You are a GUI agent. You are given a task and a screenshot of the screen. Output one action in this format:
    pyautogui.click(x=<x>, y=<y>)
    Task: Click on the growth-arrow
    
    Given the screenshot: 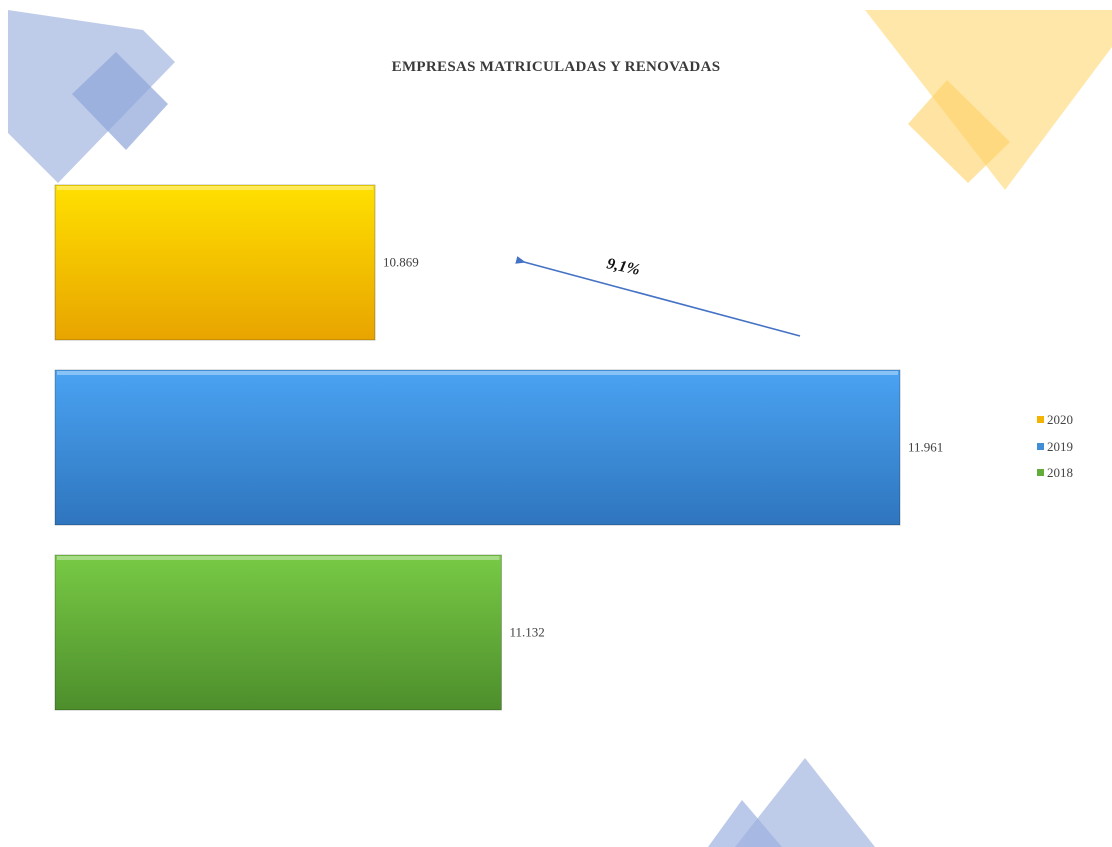 What is the action you would take?
    pyautogui.click(x=658, y=296)
    